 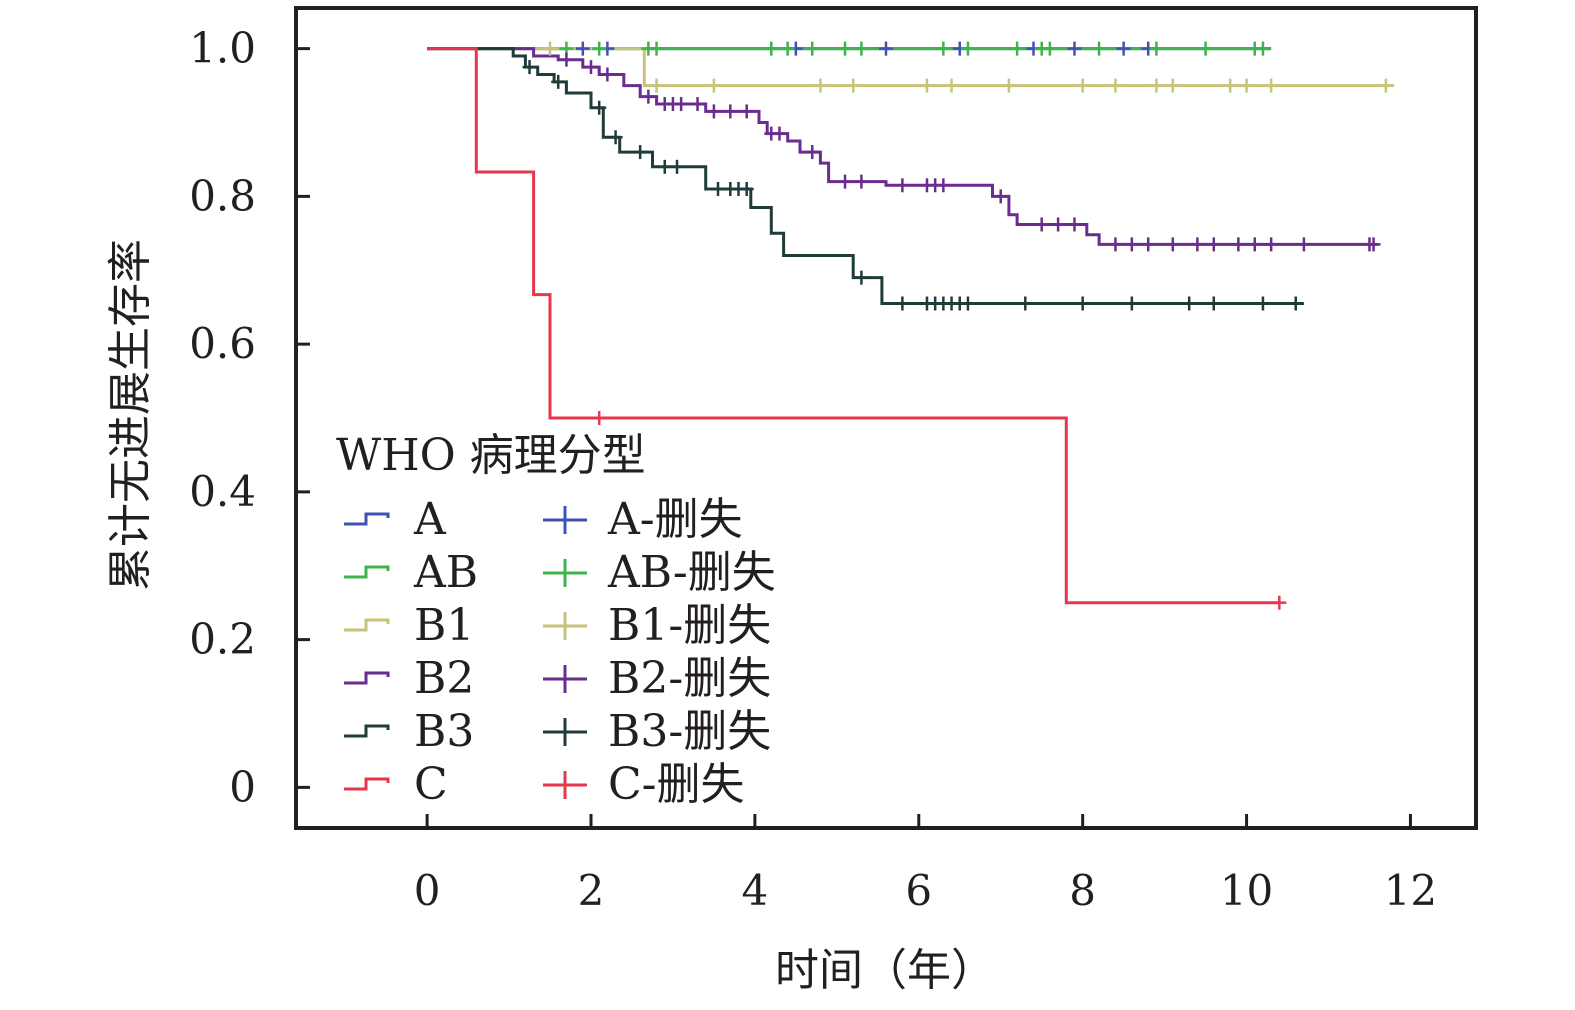 What do you see at coordinates (222, 639) in the screenshot?
I see `y-tick-label: 0.2` at bounding box center [222, 639].